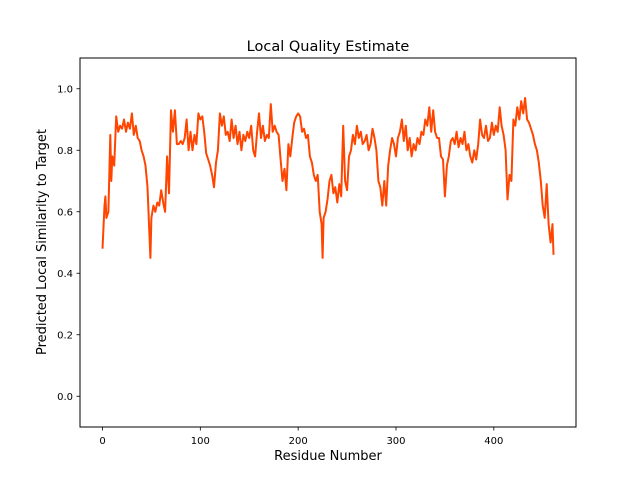 This screenshot has height=484, width=640. Describe the element at coordinates (65, 335) in the screenshot. I see `y-tick-label: 0.2` at that location.